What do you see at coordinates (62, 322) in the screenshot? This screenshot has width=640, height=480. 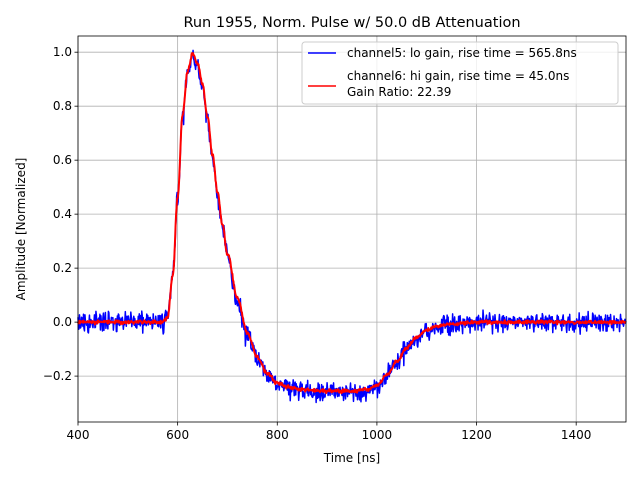 I see `y-tick-label: 0.0` at bounding box center [62, 322].